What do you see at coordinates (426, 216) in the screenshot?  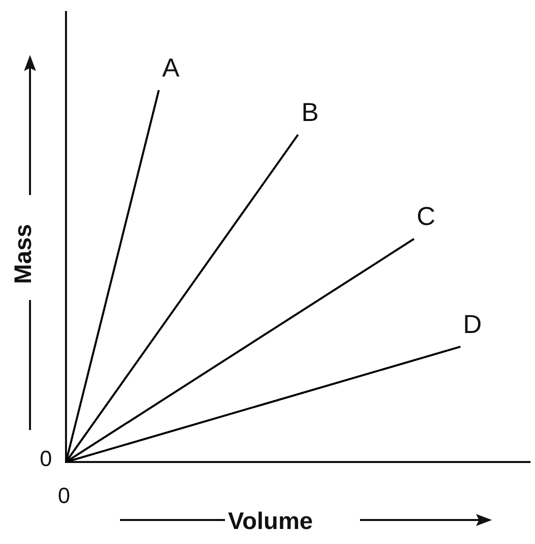 I see `series-label: C` at bounding box center [426, 216].